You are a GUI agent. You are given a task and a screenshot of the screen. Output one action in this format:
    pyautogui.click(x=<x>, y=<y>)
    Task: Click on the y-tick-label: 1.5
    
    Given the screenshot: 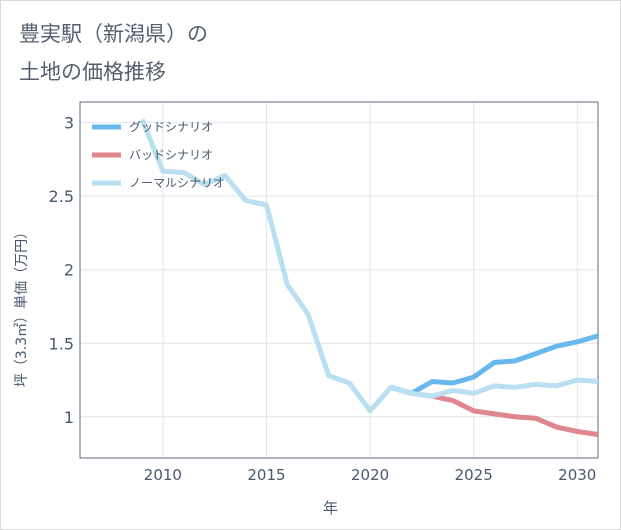 What is the action you would take?
    pyautogui.click(x=61, y=343)
    